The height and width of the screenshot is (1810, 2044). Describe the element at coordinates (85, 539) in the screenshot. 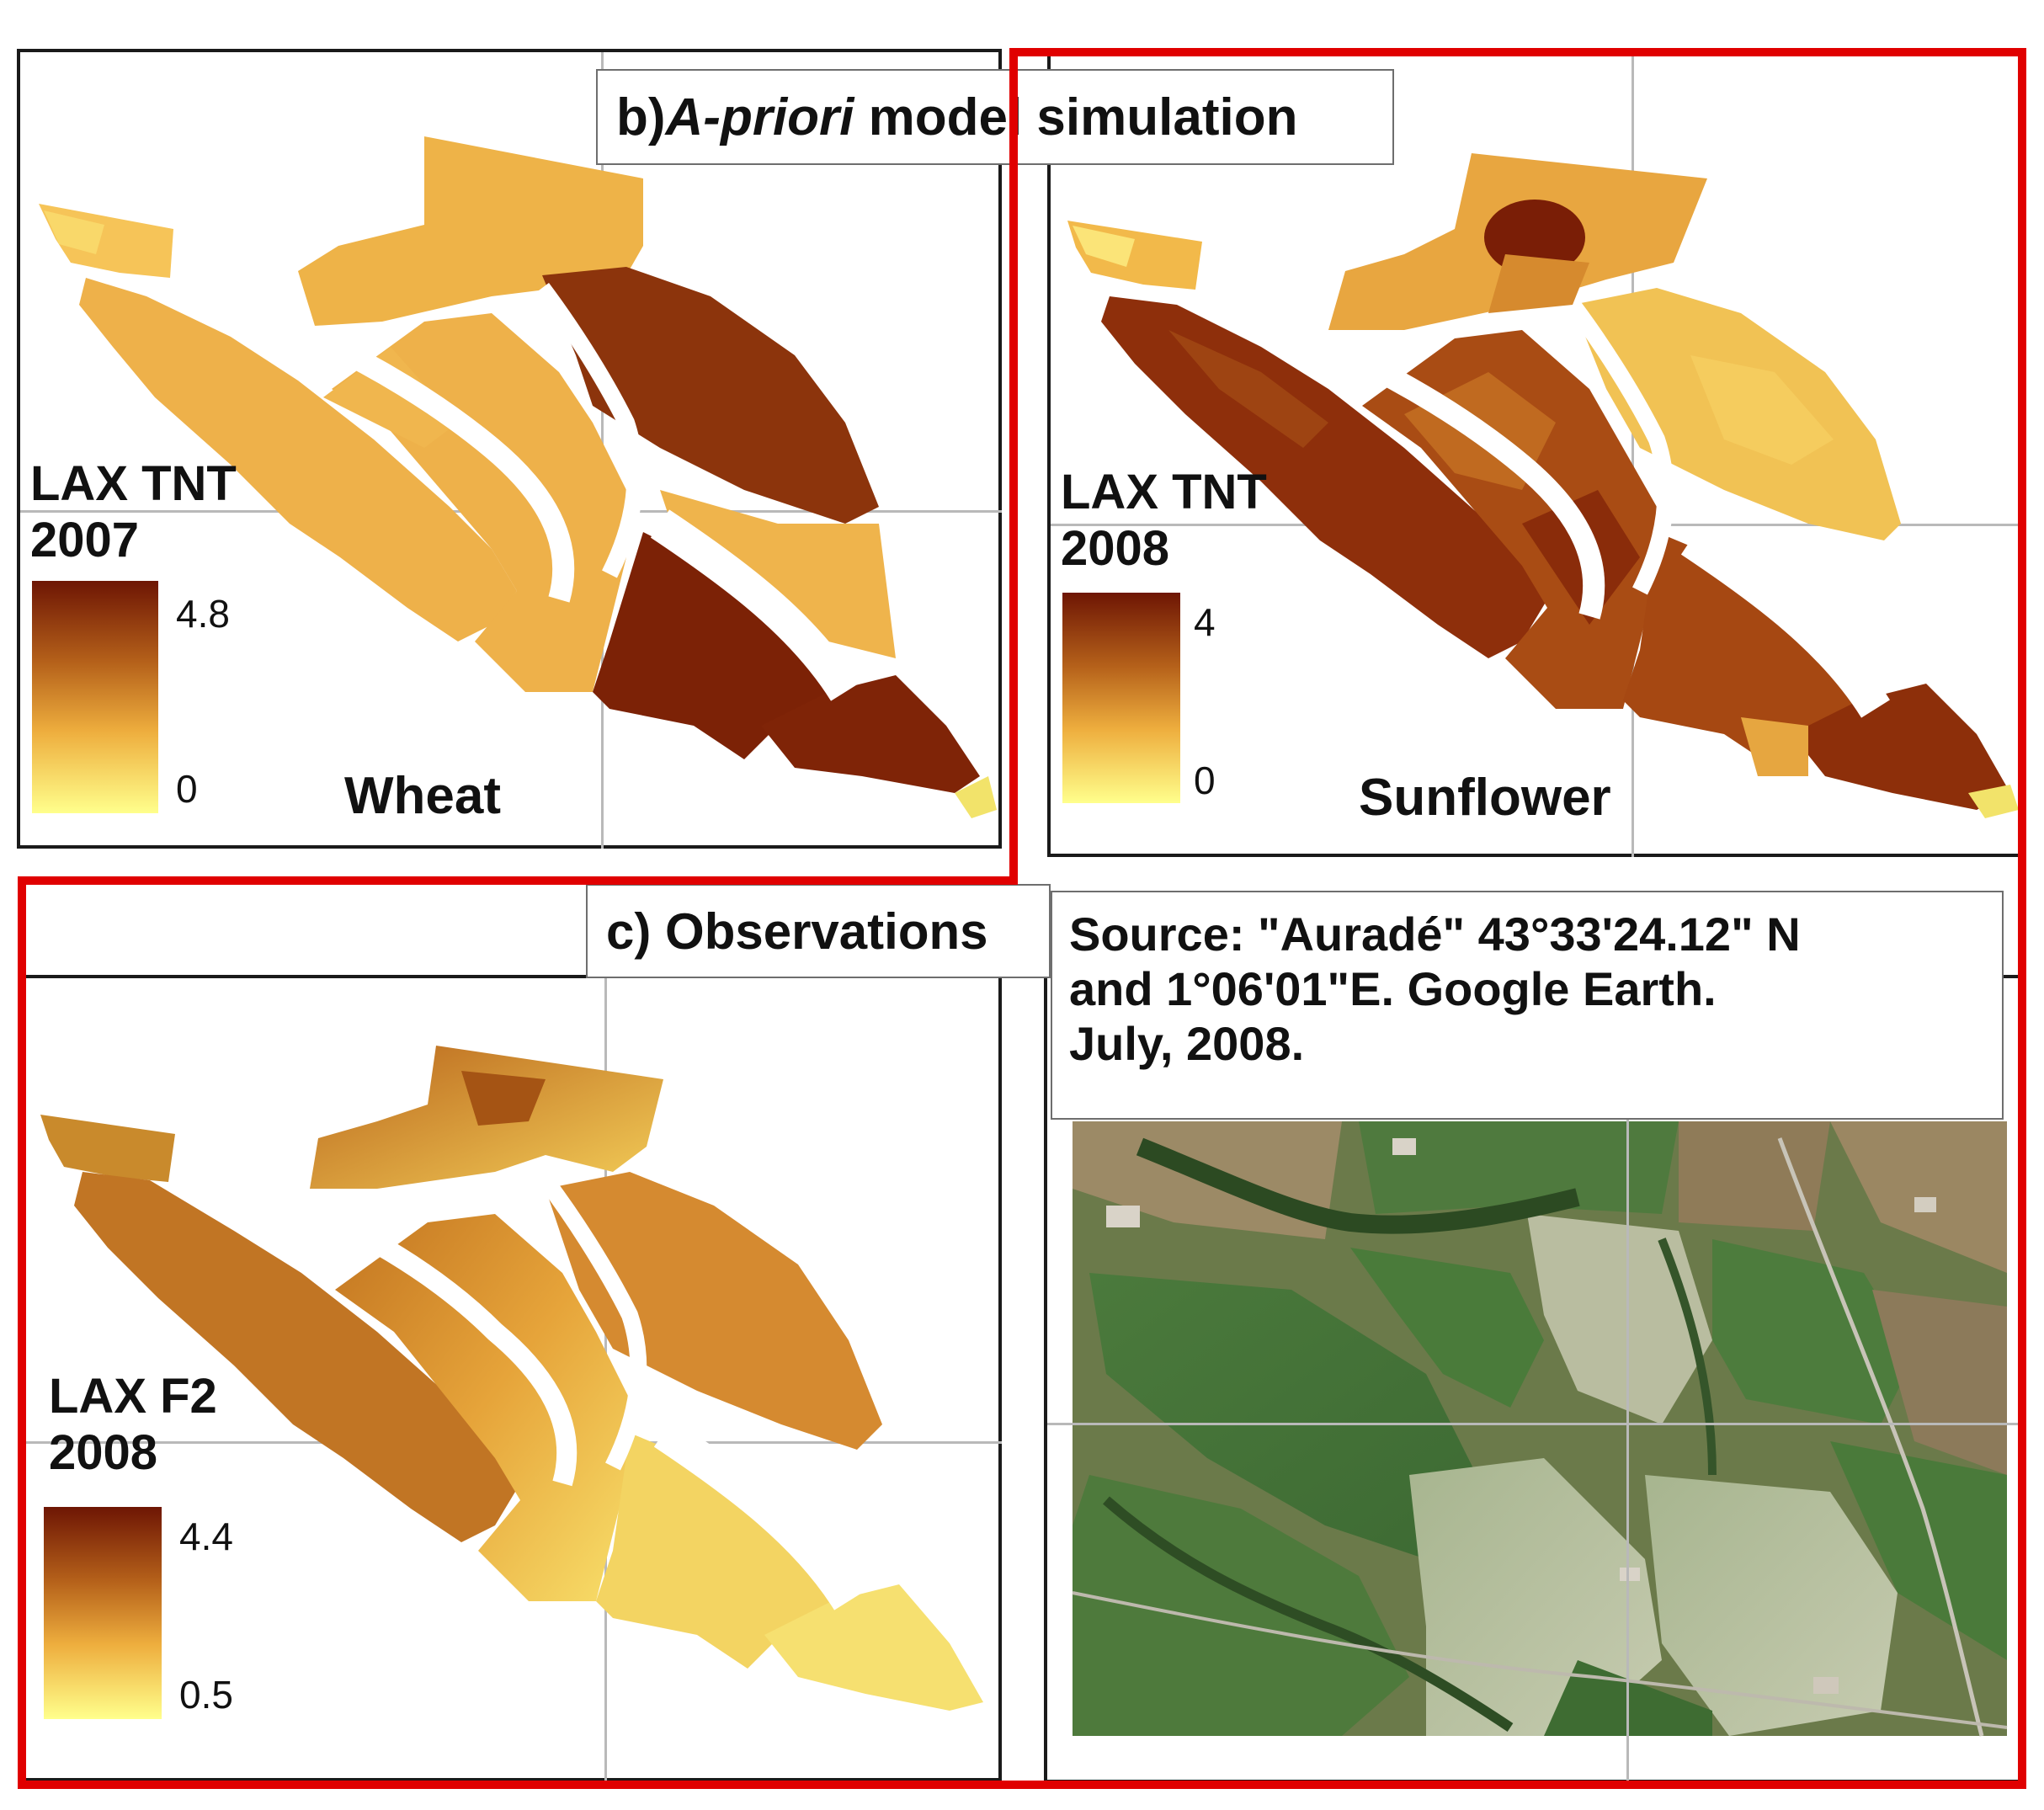

I see `legend-year: 2007` at that location.